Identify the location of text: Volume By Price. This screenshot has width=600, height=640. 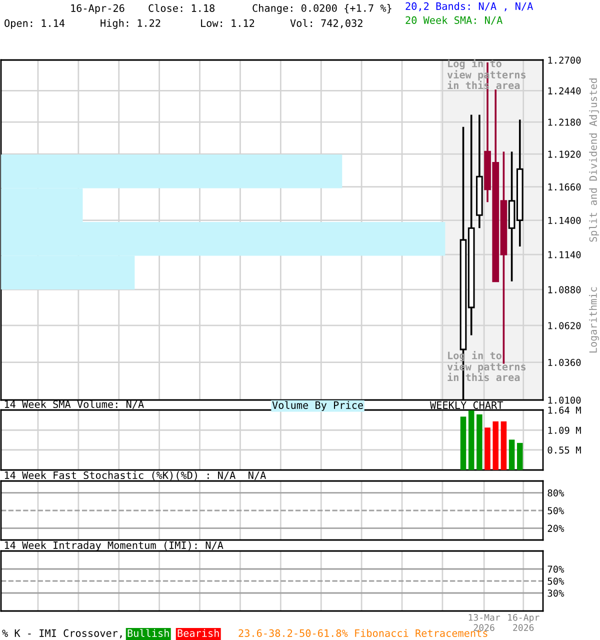
(317, 406).